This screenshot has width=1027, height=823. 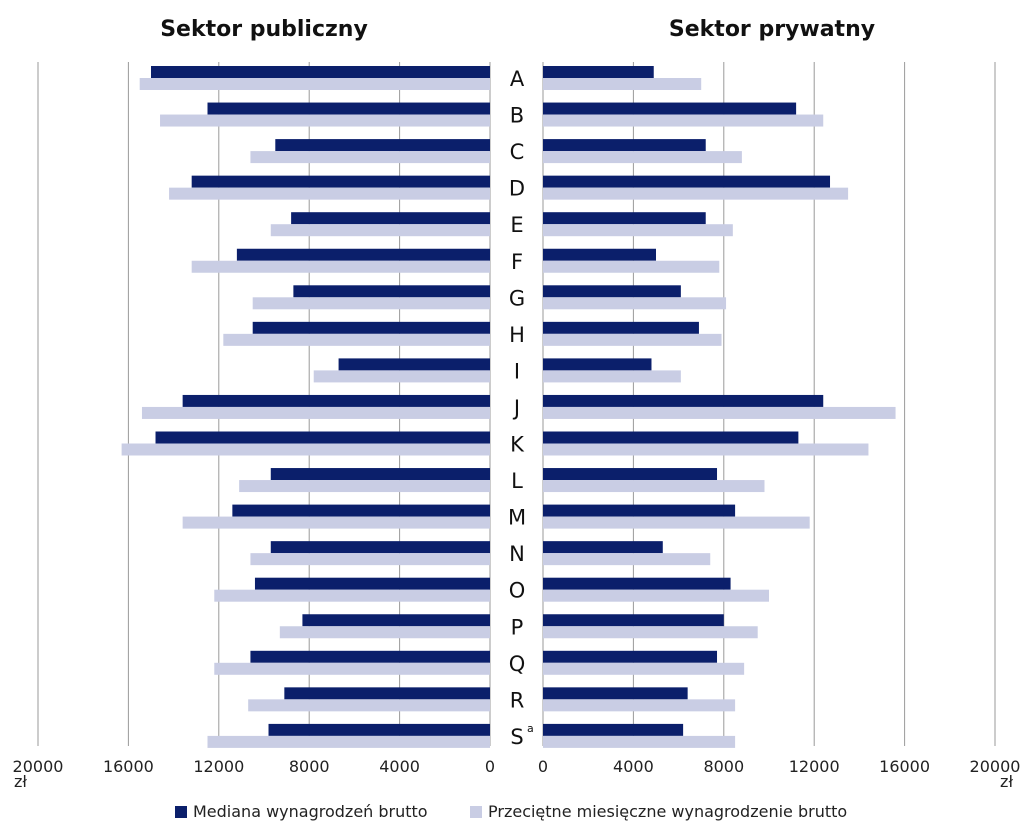 I want to click on legend-swatch-median, so click(x=181, y=812).